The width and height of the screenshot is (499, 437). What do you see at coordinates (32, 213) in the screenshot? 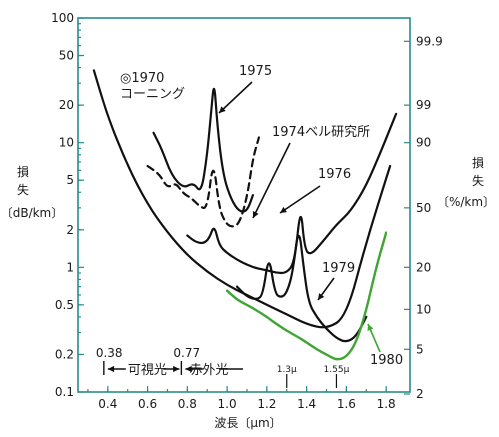
I see `y-axis-title-left-unit: 〔dB/km〕` at bounding box center [32, 213].